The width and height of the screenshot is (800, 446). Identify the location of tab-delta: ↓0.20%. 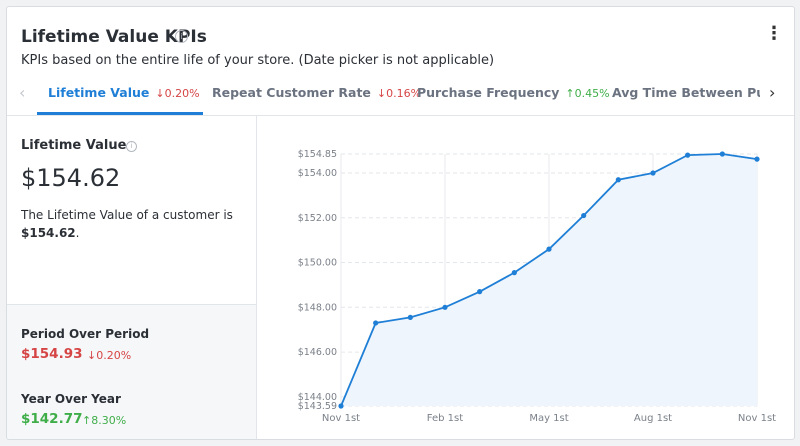
(177, 93).